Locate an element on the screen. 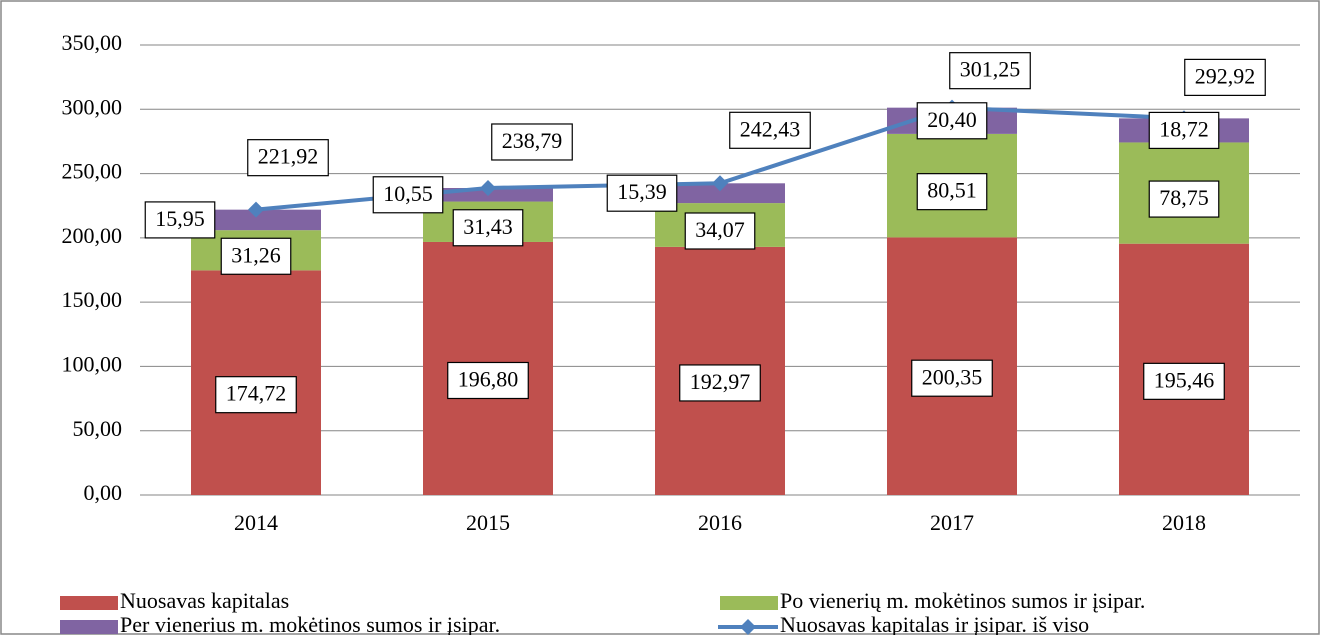  data-label: 292,92 is located at coordinates (1225, 75).